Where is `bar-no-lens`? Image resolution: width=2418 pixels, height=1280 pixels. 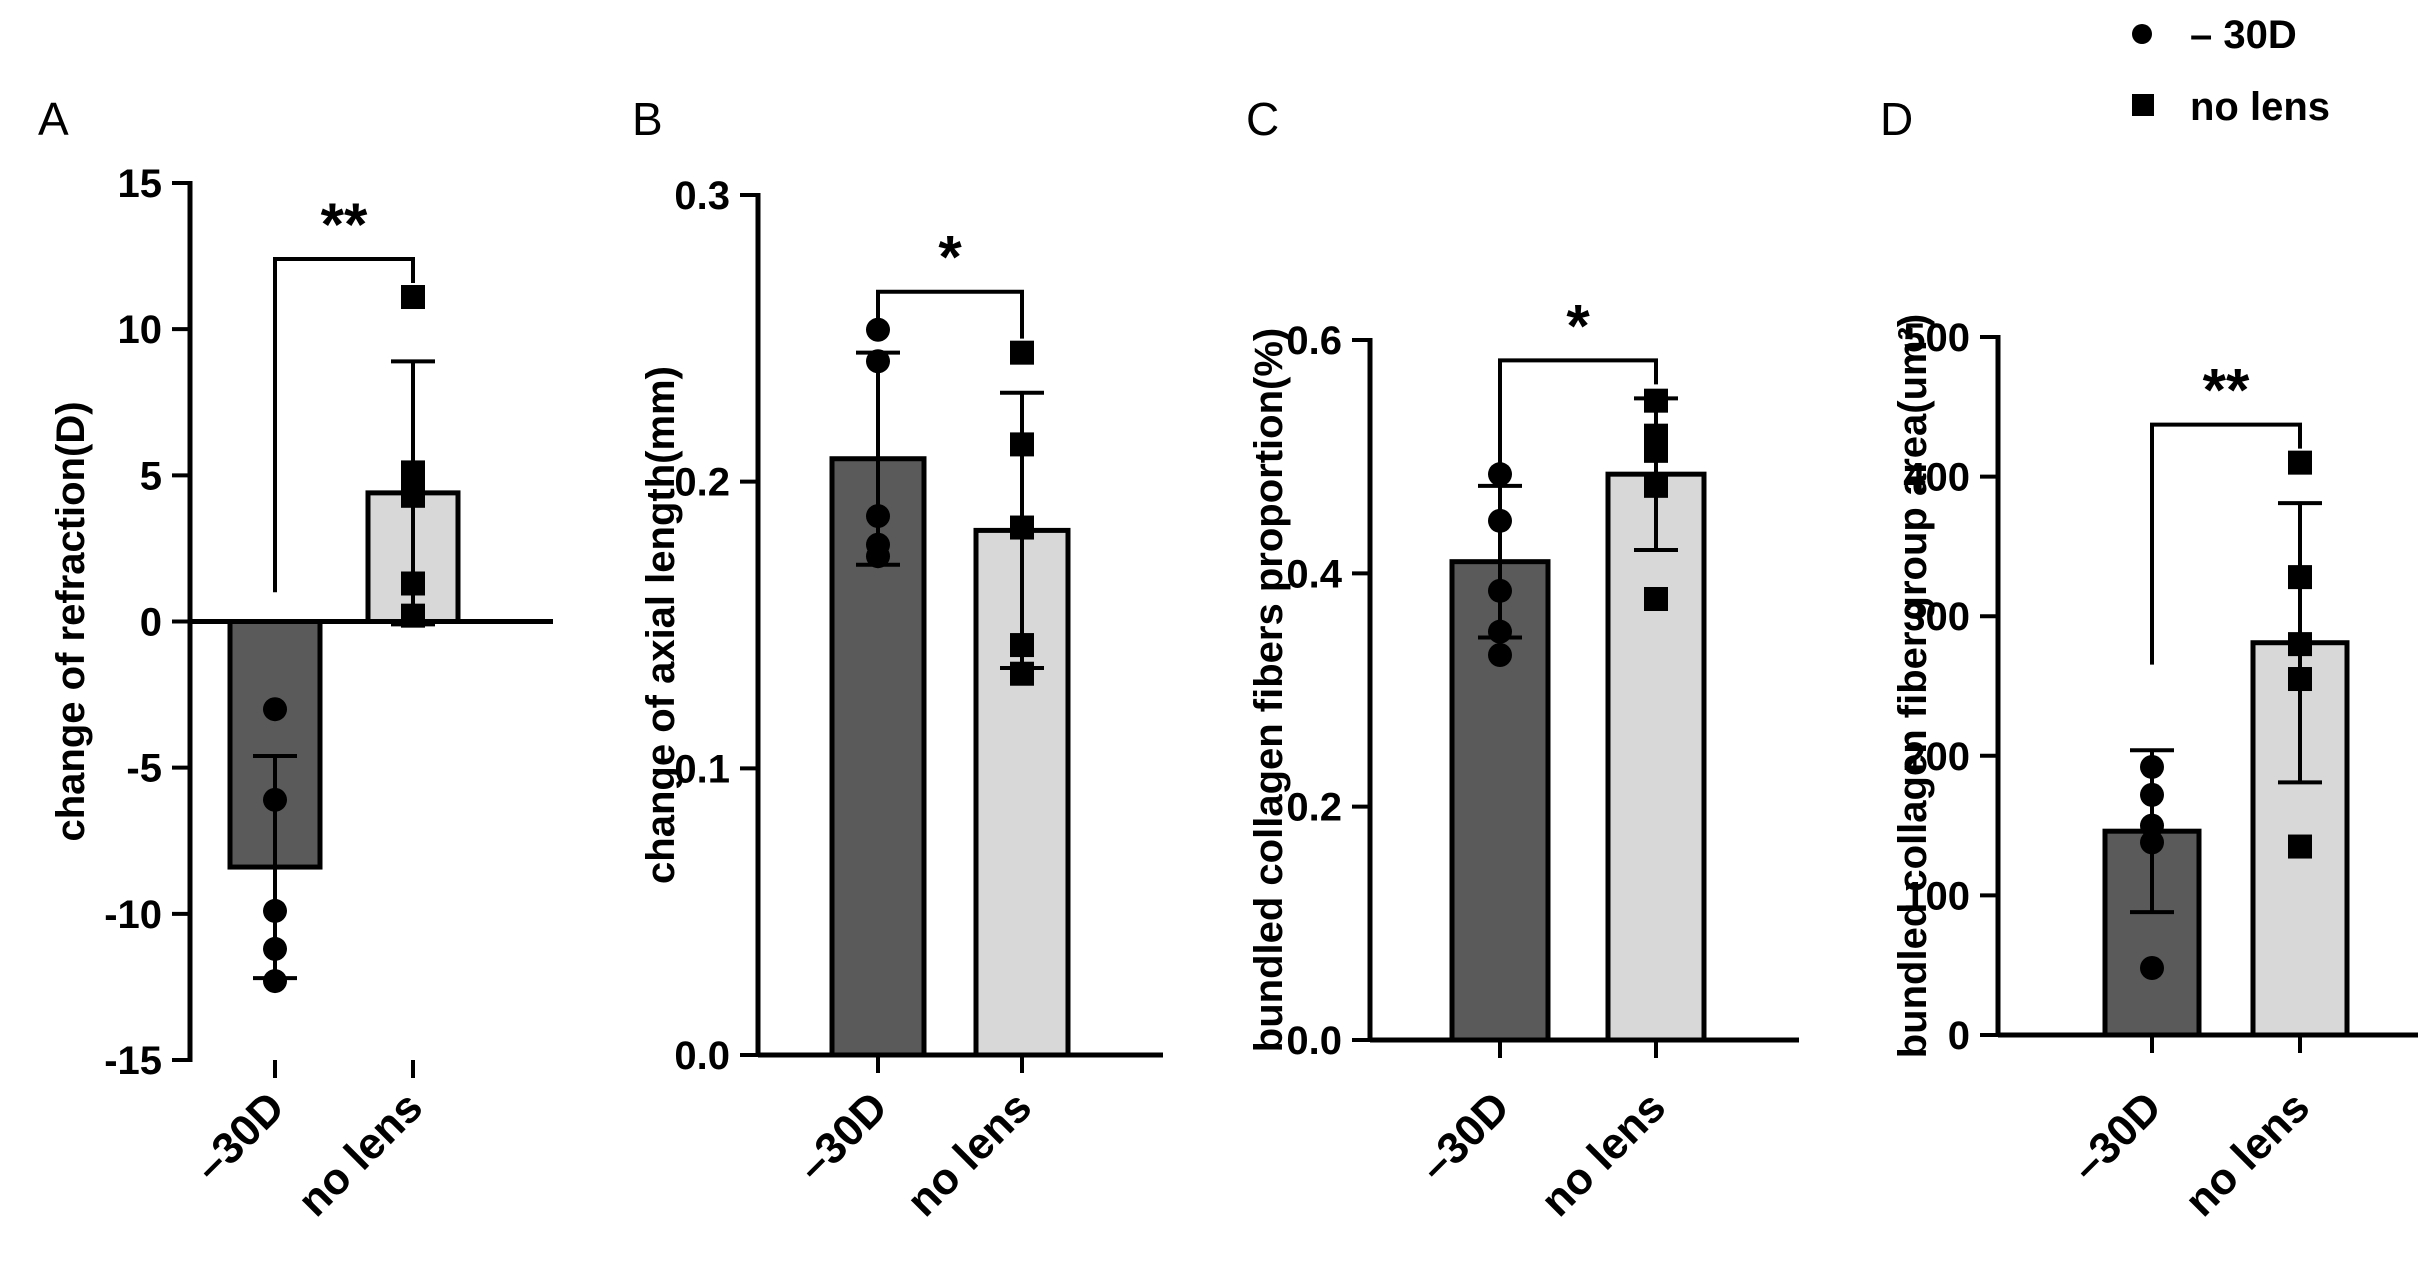
bar-no-lens is located at coordinates (1656, 757).